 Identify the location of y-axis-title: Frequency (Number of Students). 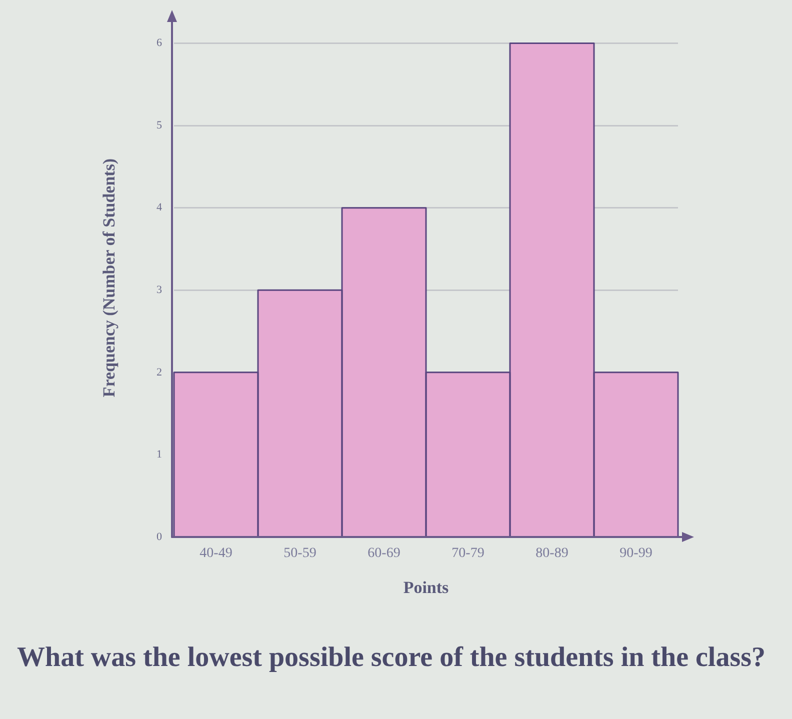
(109, 278).